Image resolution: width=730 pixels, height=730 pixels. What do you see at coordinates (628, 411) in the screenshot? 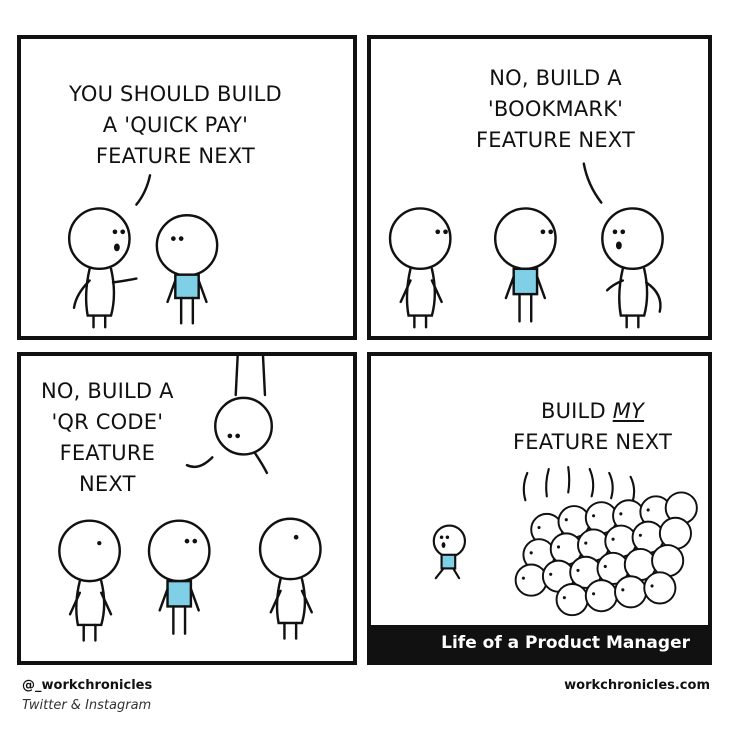
I see `speech-emphasis: MY` at bounding box center [628, 411].